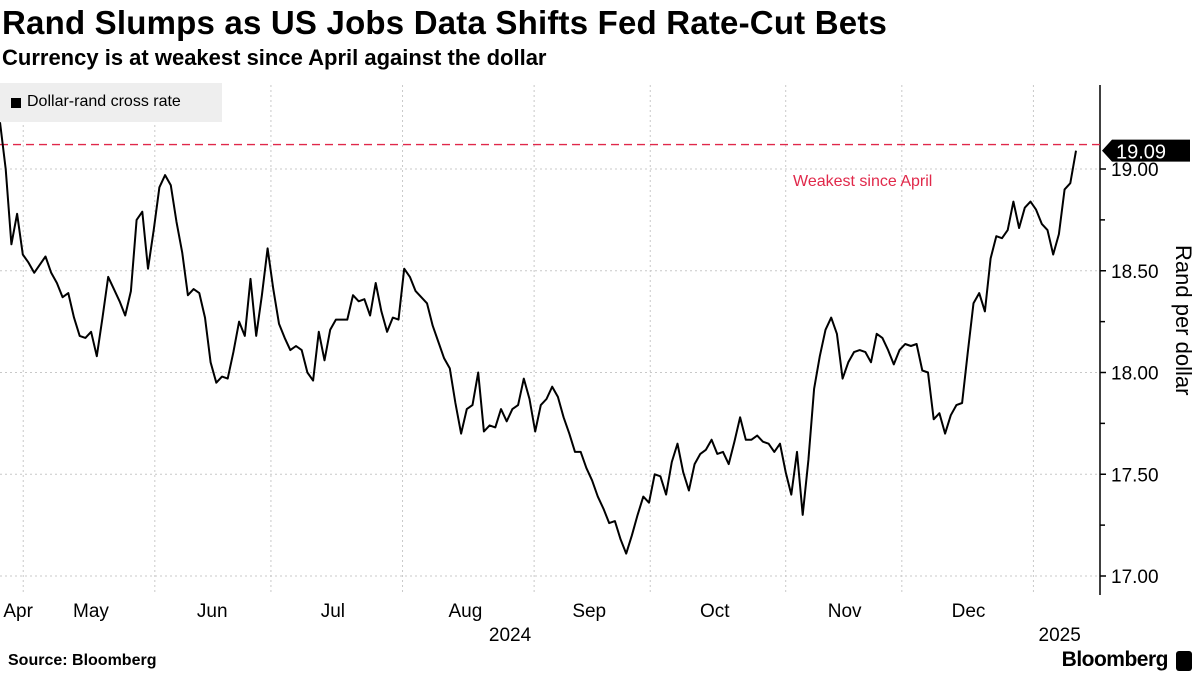  I want to click on x-tick-label: Aug, so click(465, 611).